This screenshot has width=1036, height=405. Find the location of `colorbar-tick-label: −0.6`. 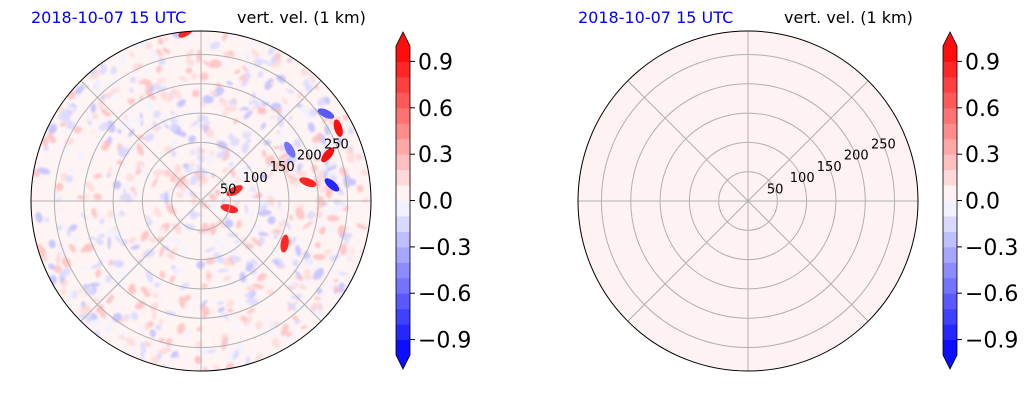

colorbar-tick-label: −0.6 is located at coordinates (444, 294).